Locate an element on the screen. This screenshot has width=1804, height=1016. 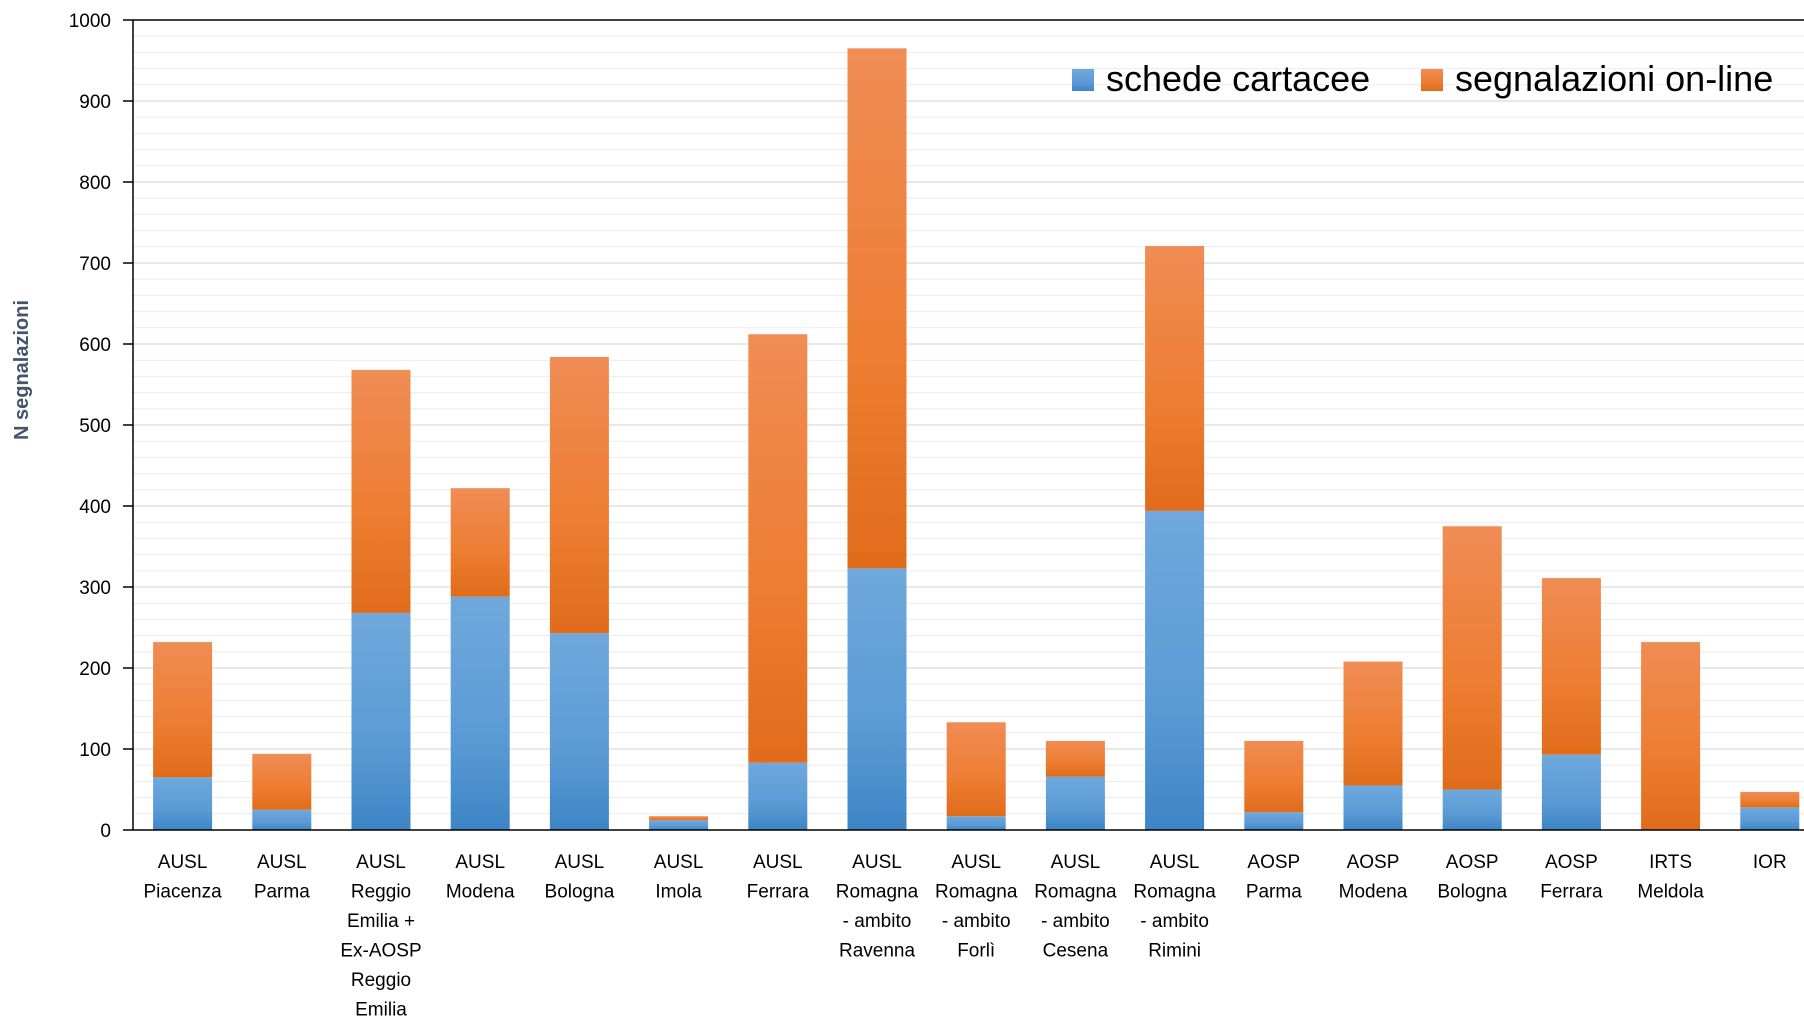
category-label: AUSL Bologna is located at coordinates (580, 877).